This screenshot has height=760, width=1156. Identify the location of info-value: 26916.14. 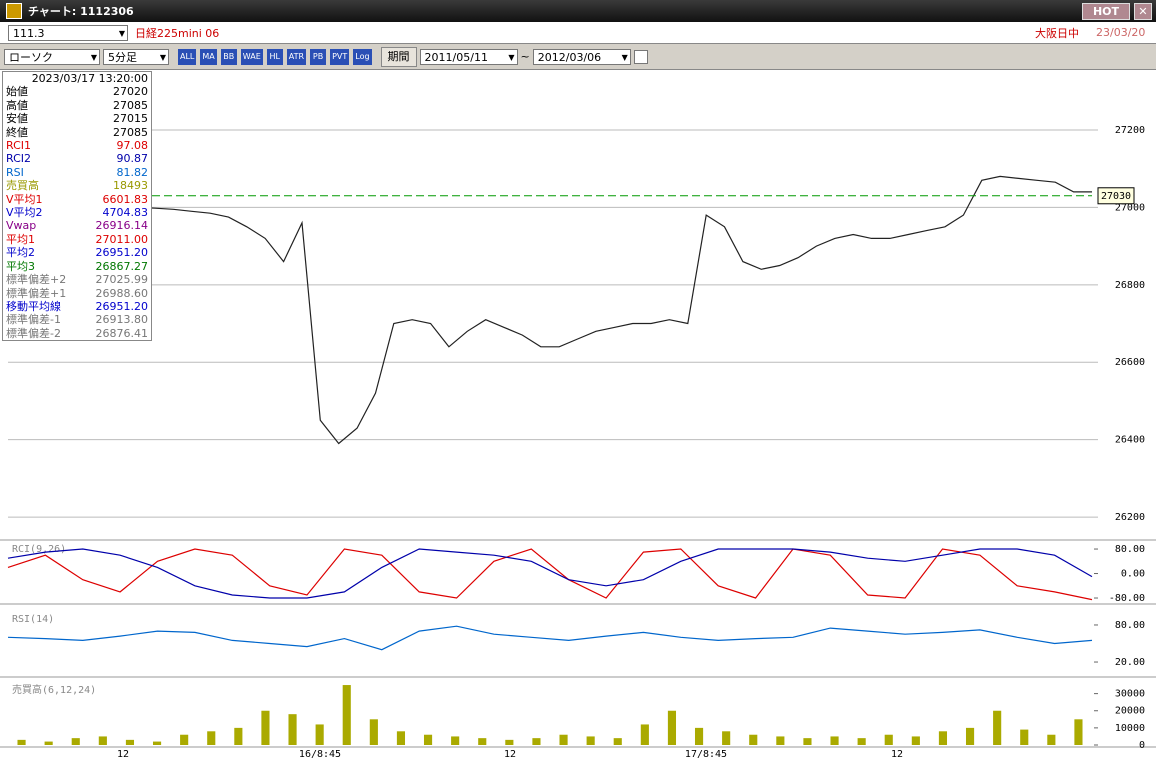
(122, 226).